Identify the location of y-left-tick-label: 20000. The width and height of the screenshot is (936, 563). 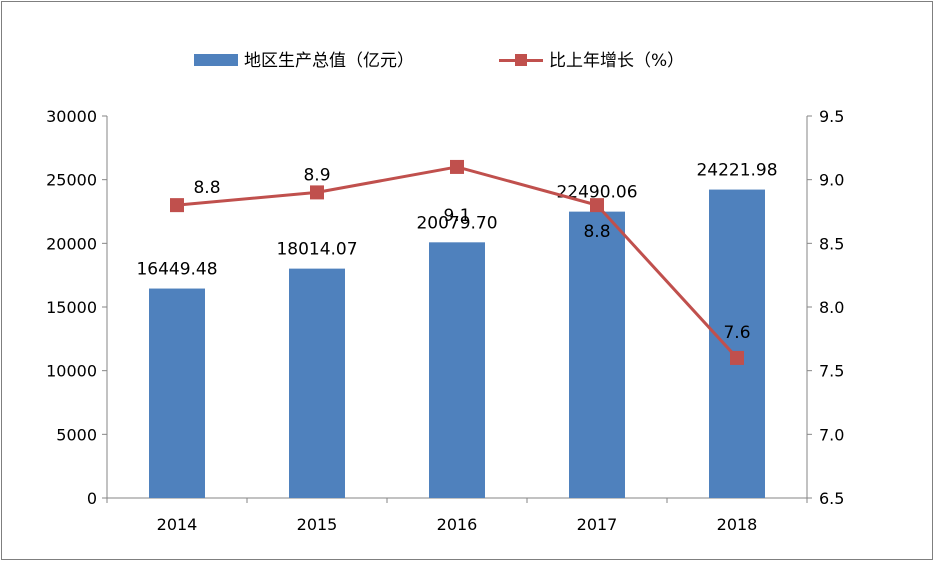
(71, 243).